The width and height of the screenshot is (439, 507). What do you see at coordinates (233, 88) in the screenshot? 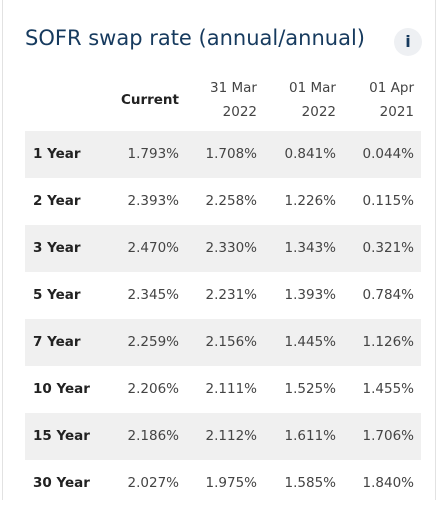
I see `column-header: 31 Mar` at bounding box center [233, 88].